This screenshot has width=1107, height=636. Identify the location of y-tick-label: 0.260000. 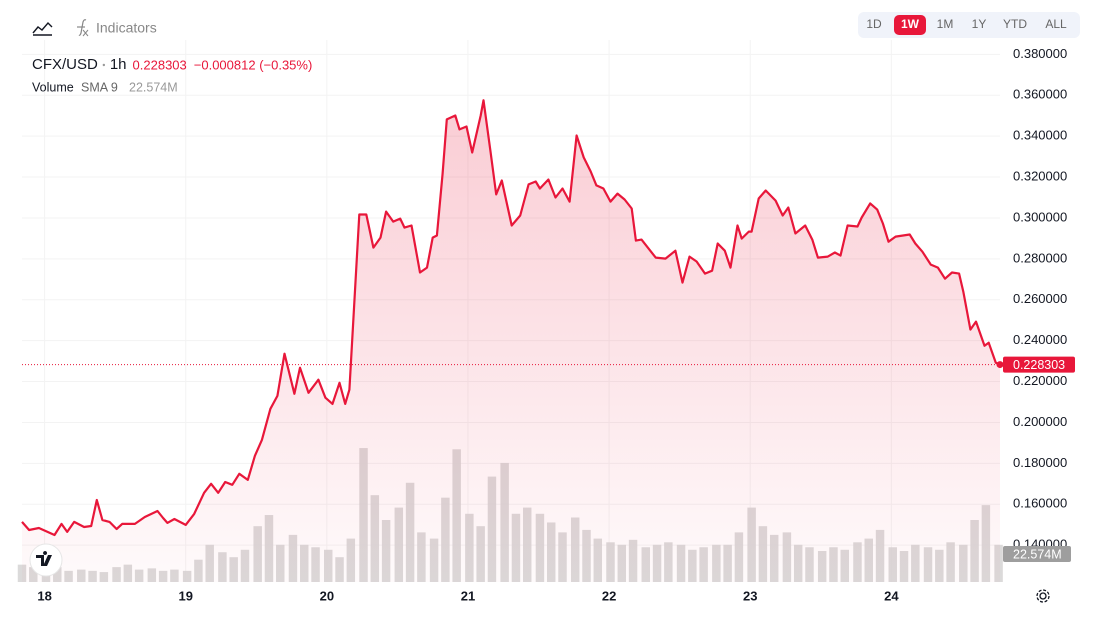
(1040, 298).